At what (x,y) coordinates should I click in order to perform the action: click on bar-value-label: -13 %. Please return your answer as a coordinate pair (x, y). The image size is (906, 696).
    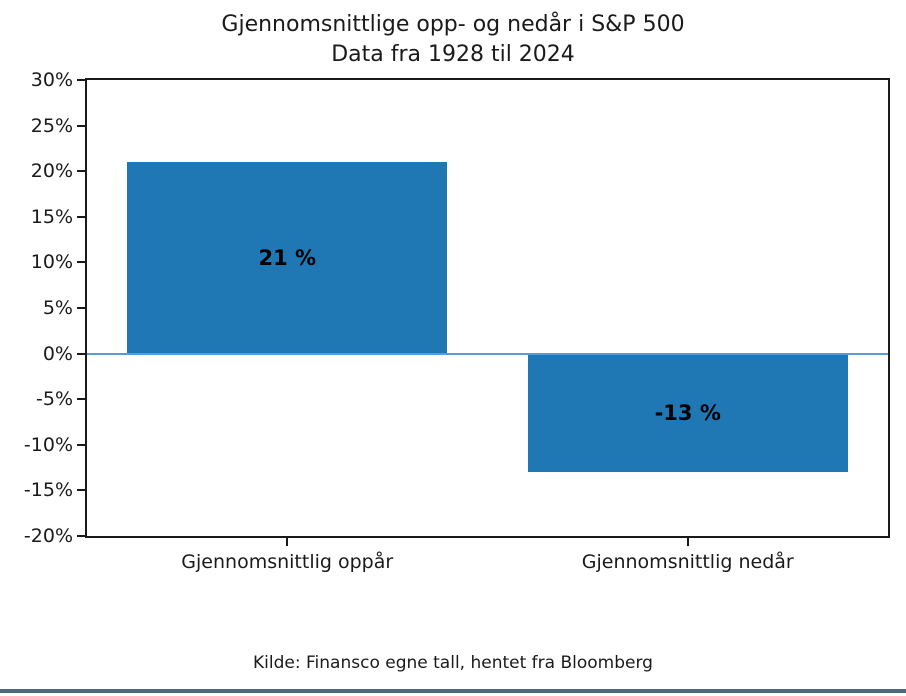
    Looking at the image, I should click on (687, 412).